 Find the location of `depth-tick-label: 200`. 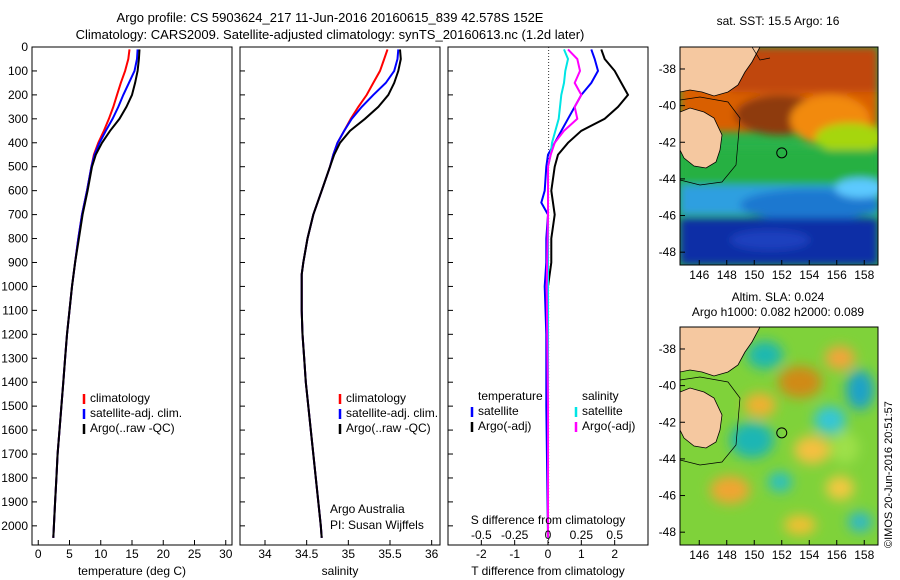

depth-tick-label: 200 is located at coordinates (18, 95).